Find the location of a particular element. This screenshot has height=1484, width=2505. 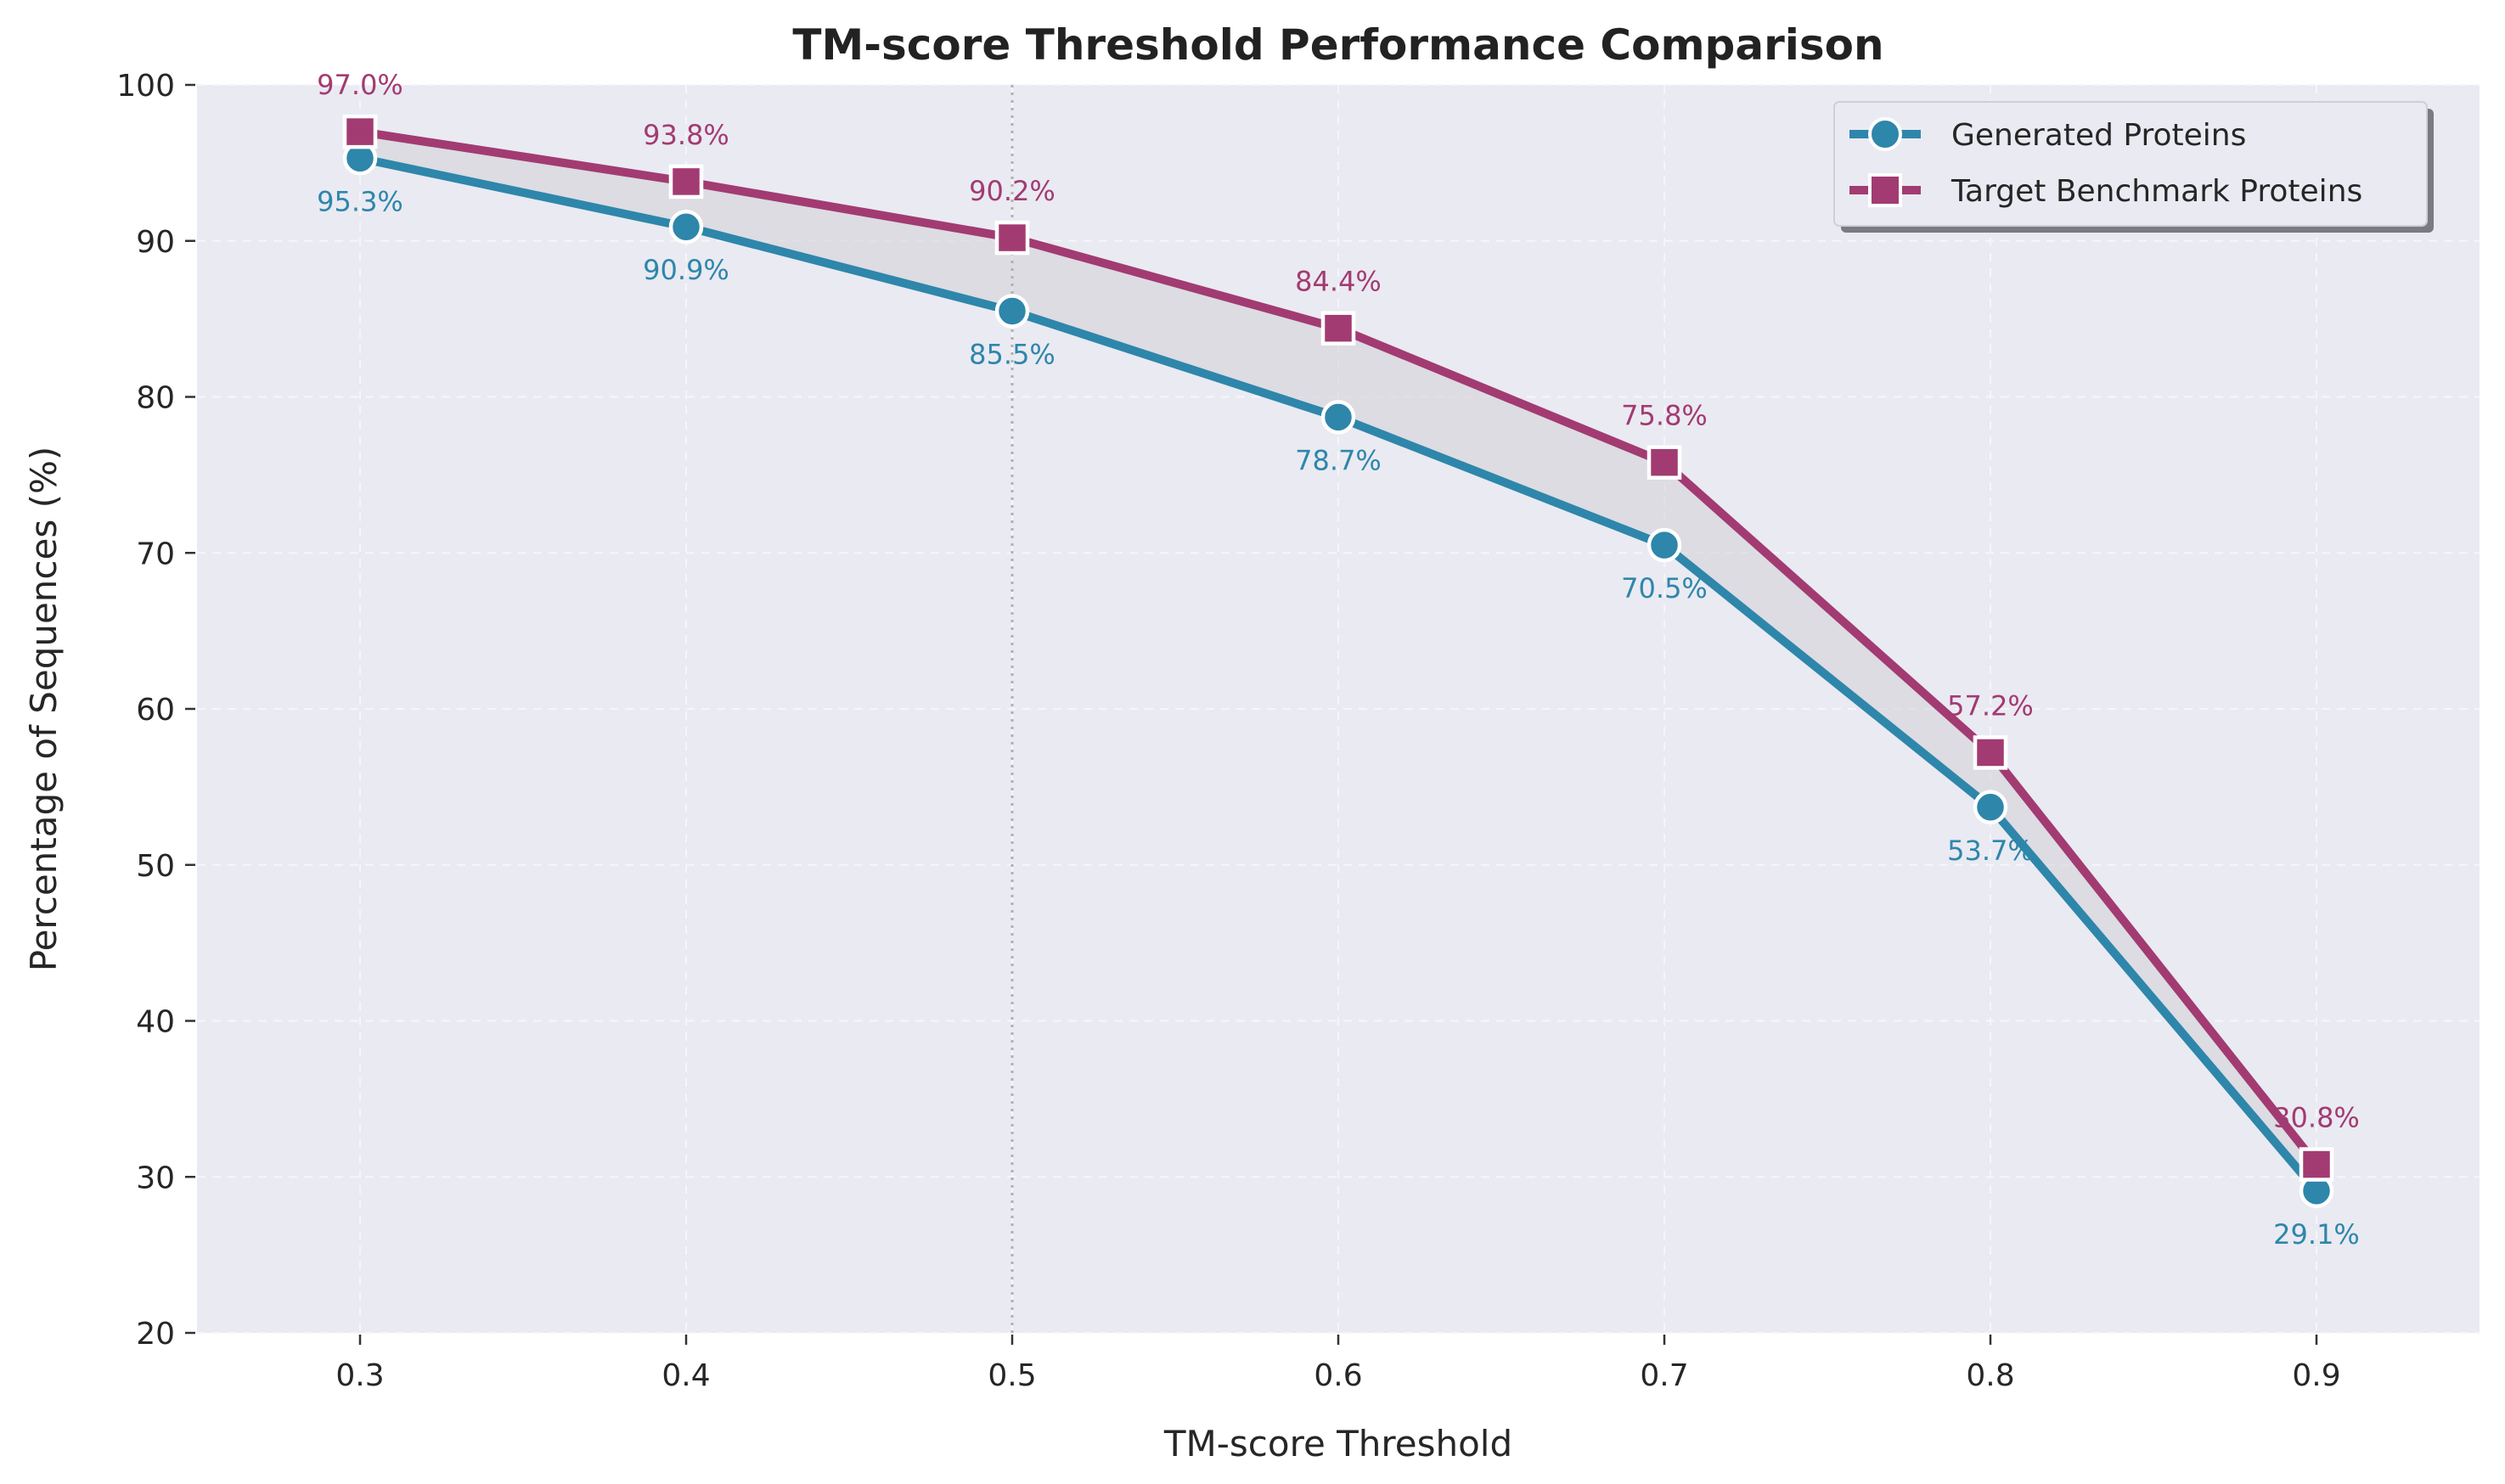

data-label: 95.3% is located at coordinates (360, 201).